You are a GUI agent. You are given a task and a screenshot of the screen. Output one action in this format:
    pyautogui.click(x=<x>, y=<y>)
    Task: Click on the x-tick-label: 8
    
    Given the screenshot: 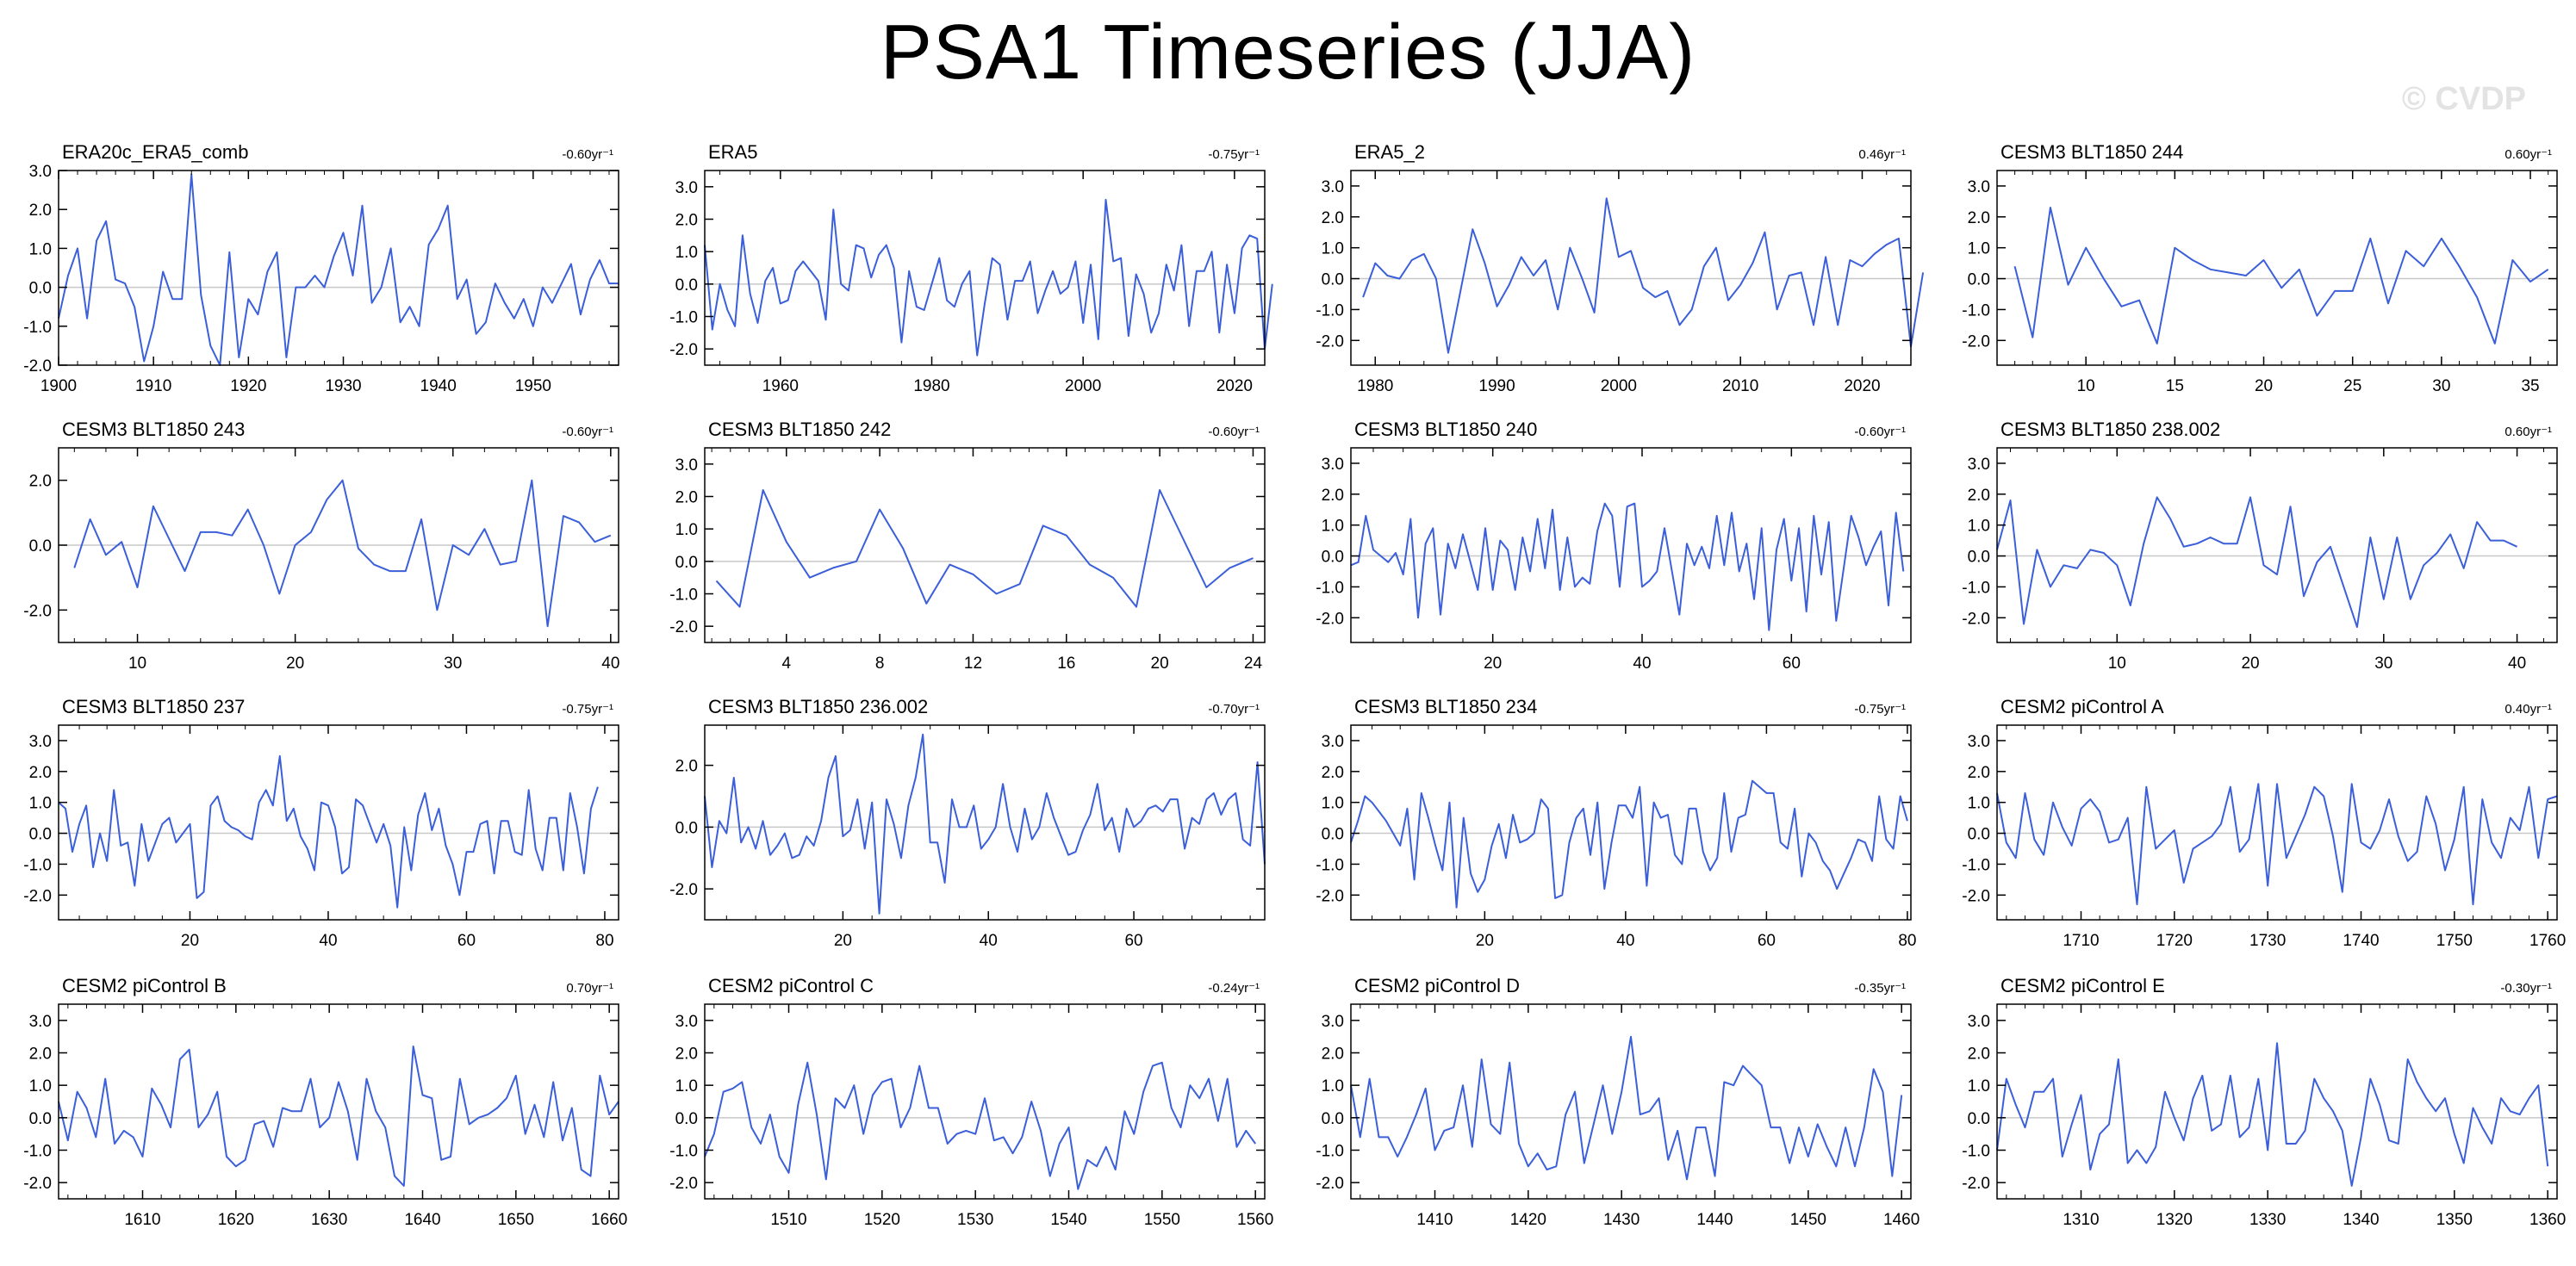 What is the action you would take?
    pyautogui.click(x=880, y=664)
    